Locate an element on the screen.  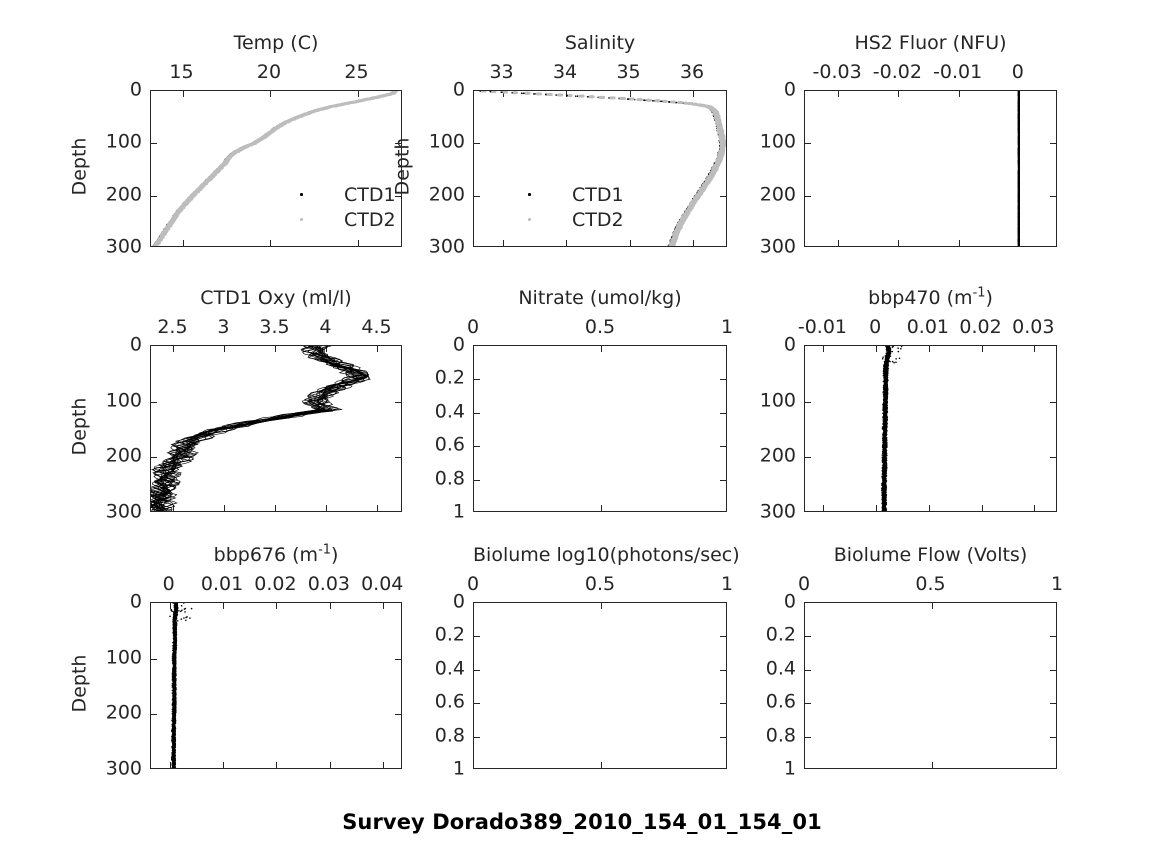
axes-ctd1oxy is located at coordinates (276, 428).